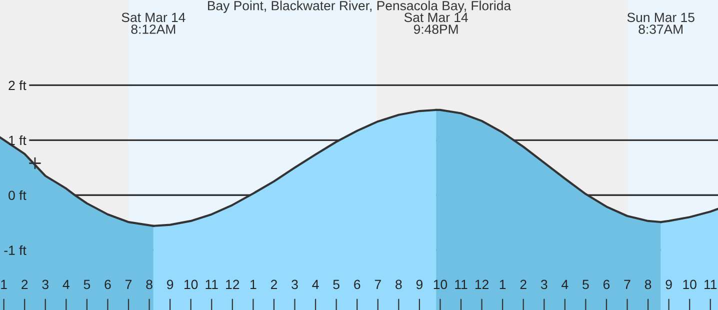  I want to click on y-tick-label: 0 ft, so click(17, 195).